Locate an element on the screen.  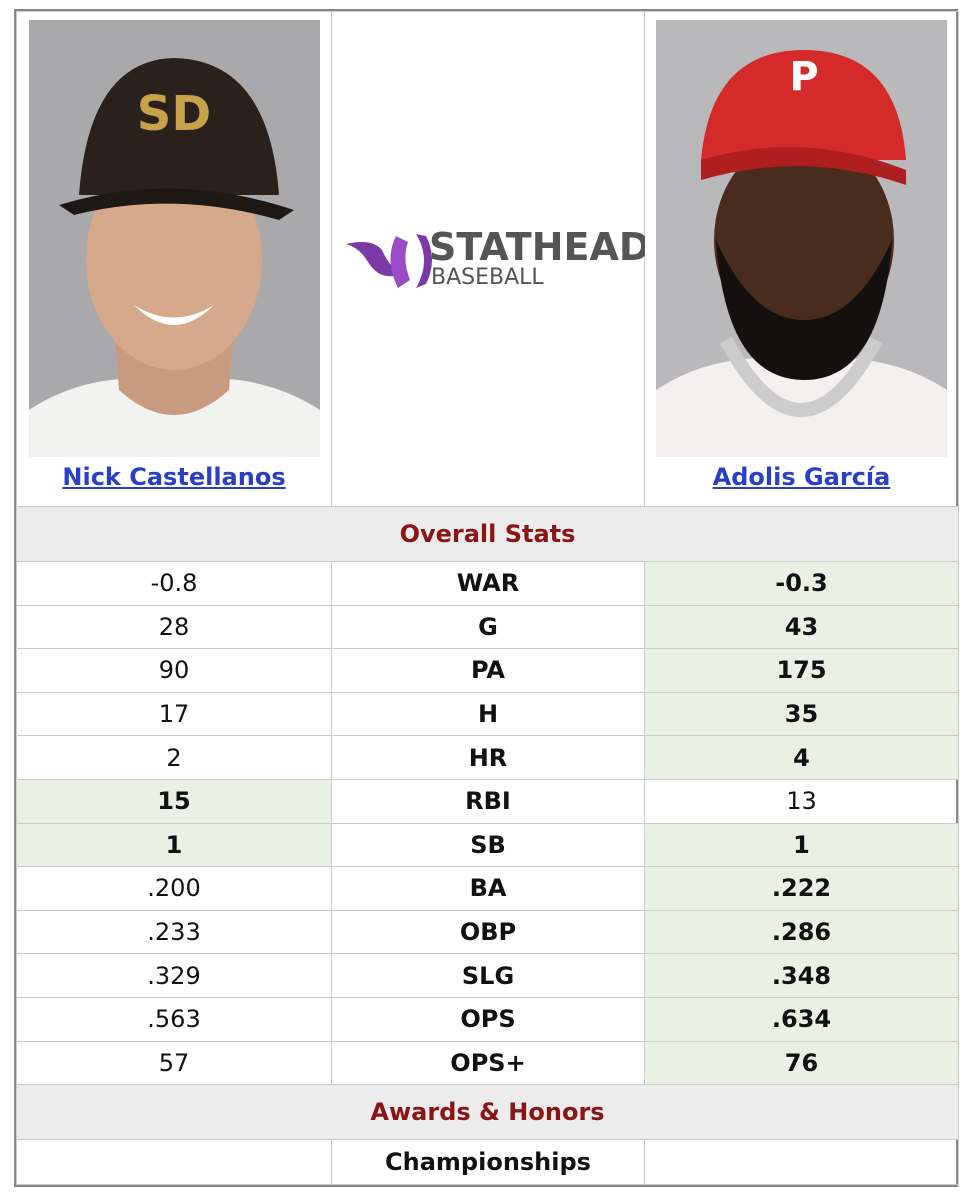
player-link: Nick Castellanos is located at coordinates (174, 477).